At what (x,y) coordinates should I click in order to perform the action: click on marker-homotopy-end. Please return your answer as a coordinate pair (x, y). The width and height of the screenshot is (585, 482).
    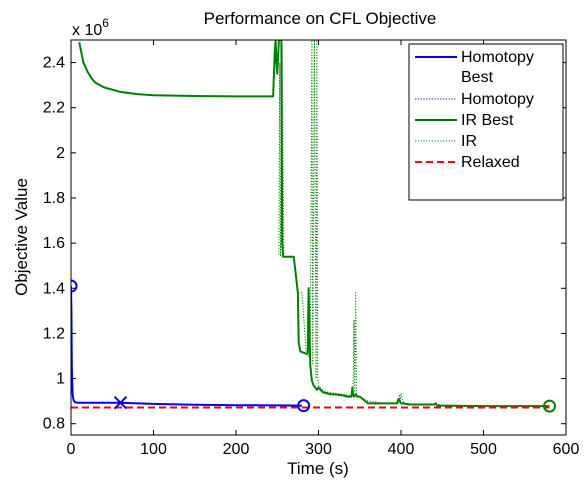
    Looking at the image, I should click on (304, 406).